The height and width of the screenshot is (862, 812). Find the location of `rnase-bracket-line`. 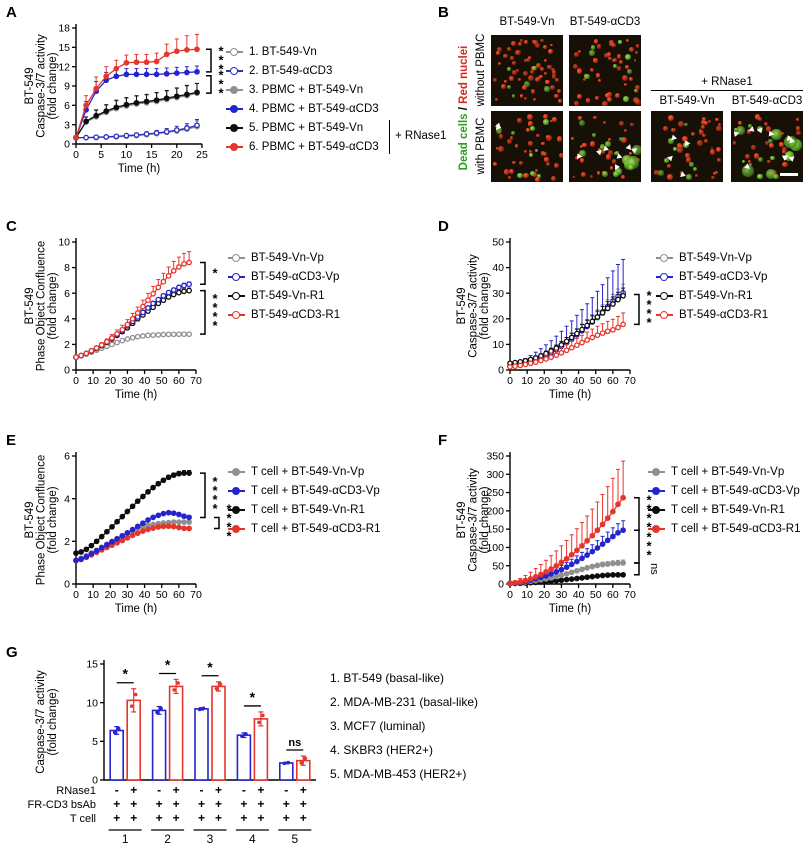

rnase-bracket-line is located at coordinates (389, 137).